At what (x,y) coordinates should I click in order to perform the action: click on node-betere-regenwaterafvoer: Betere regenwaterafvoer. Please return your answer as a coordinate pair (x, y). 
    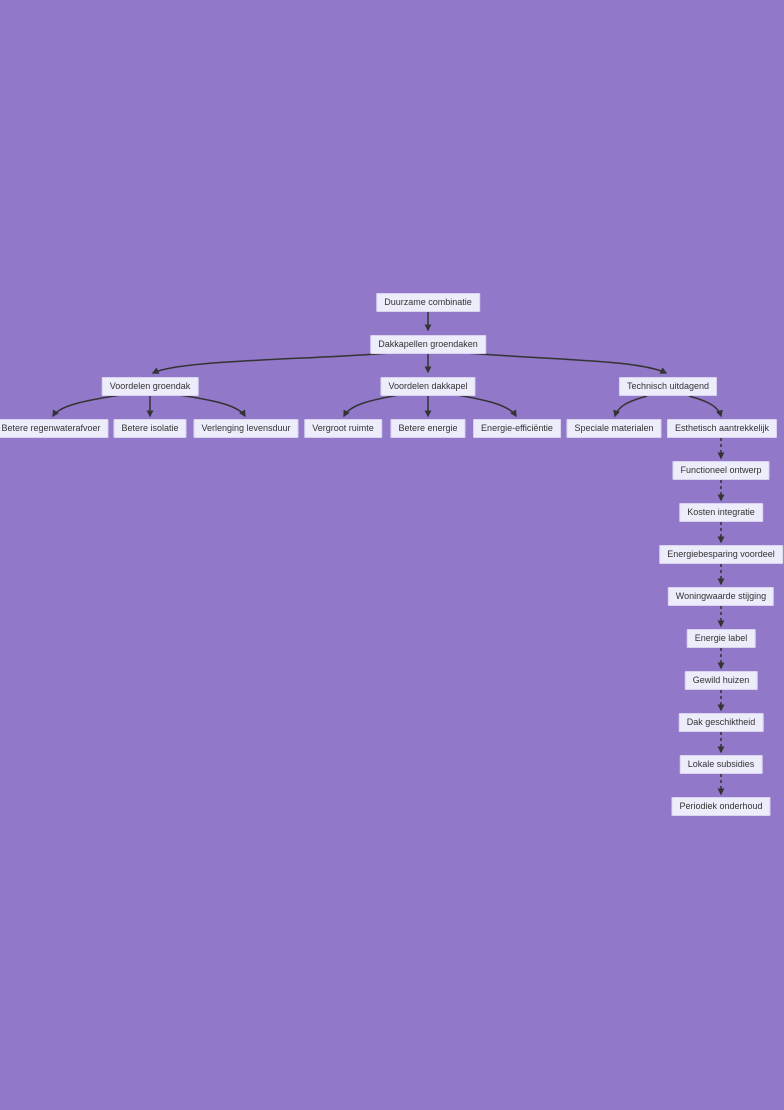
    Looking at the image, I should click on (54, 428).